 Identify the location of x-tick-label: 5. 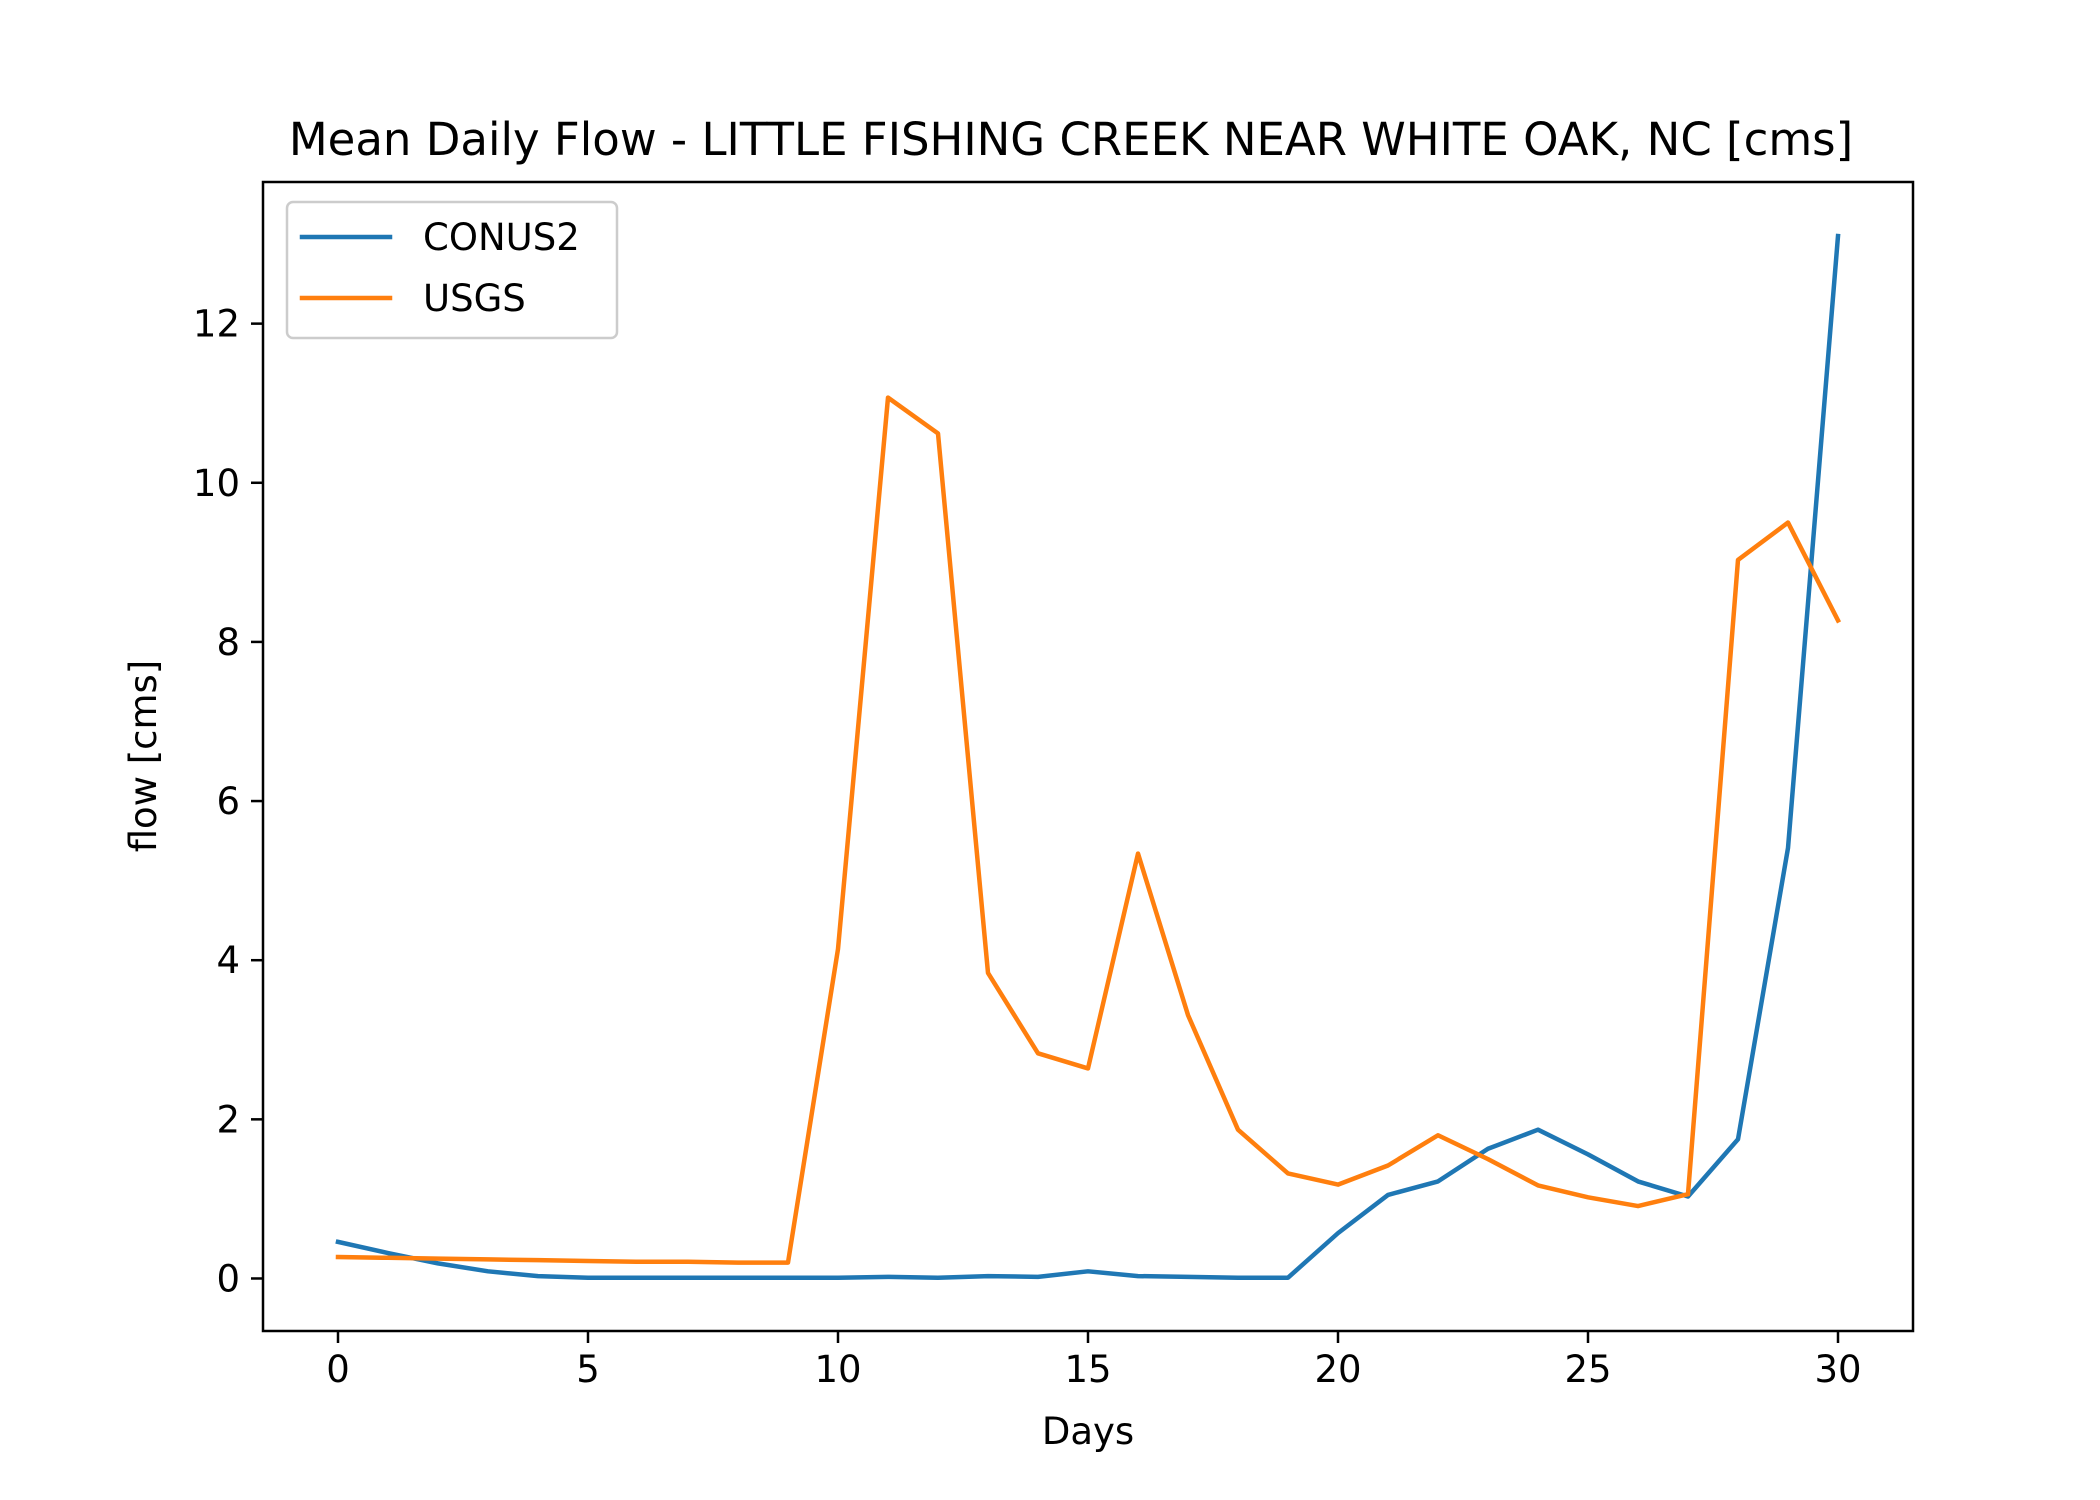
(588, 1369).